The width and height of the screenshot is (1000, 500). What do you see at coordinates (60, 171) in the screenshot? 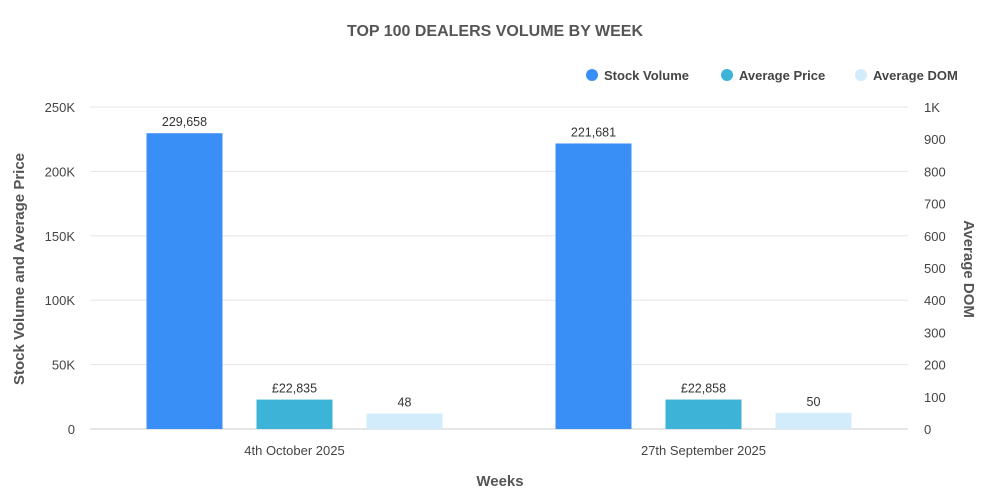
I see `y-tick-label: 200K` at bounding box center [60, 171].